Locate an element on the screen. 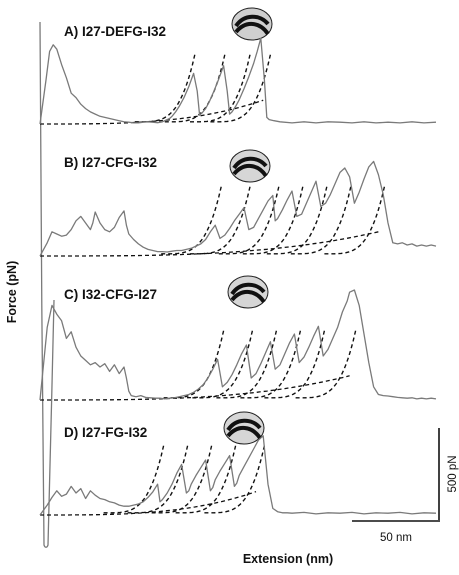 Image resolution: width=459 pixels, height=575 pixels. approach-curve is located at coordinates (47, 284).